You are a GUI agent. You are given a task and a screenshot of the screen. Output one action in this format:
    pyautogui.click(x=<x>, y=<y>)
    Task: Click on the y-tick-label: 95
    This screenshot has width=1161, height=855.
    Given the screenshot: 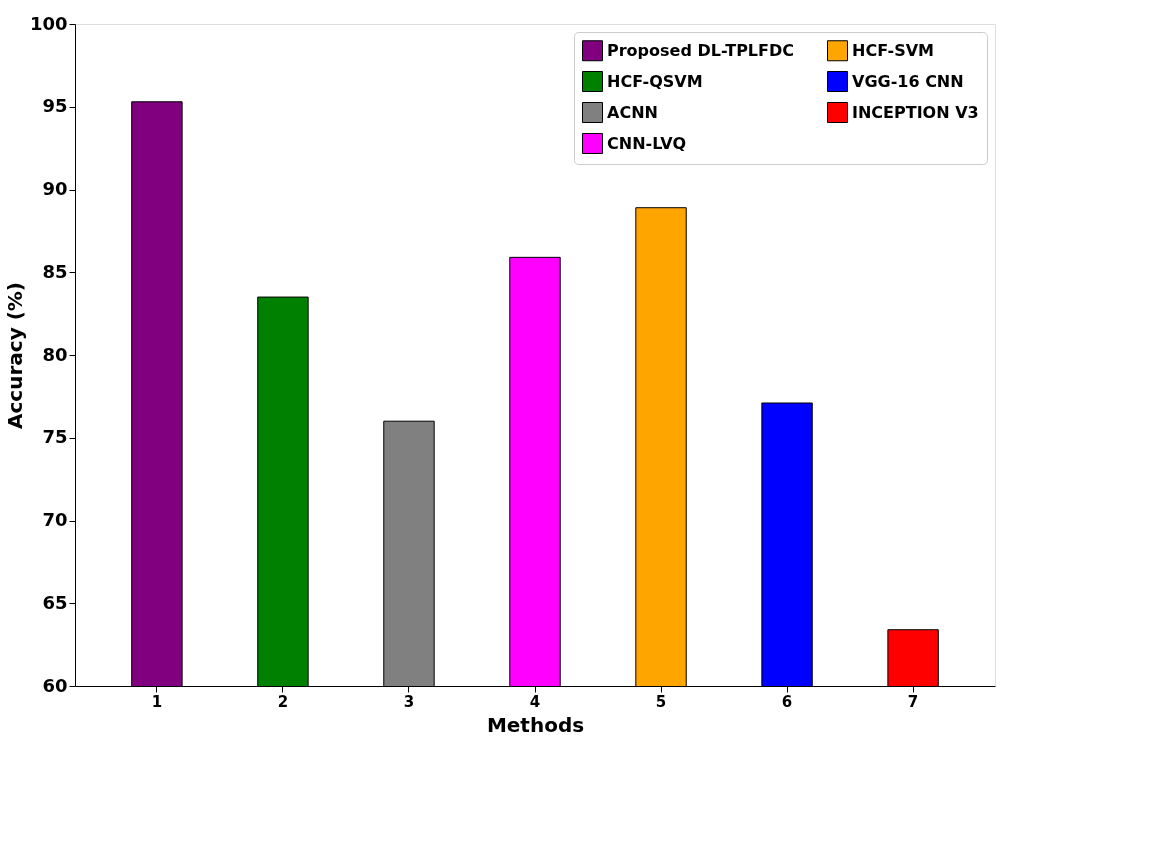 What is the action you would take?
    pyautogui.click(x=55, y=106)
    